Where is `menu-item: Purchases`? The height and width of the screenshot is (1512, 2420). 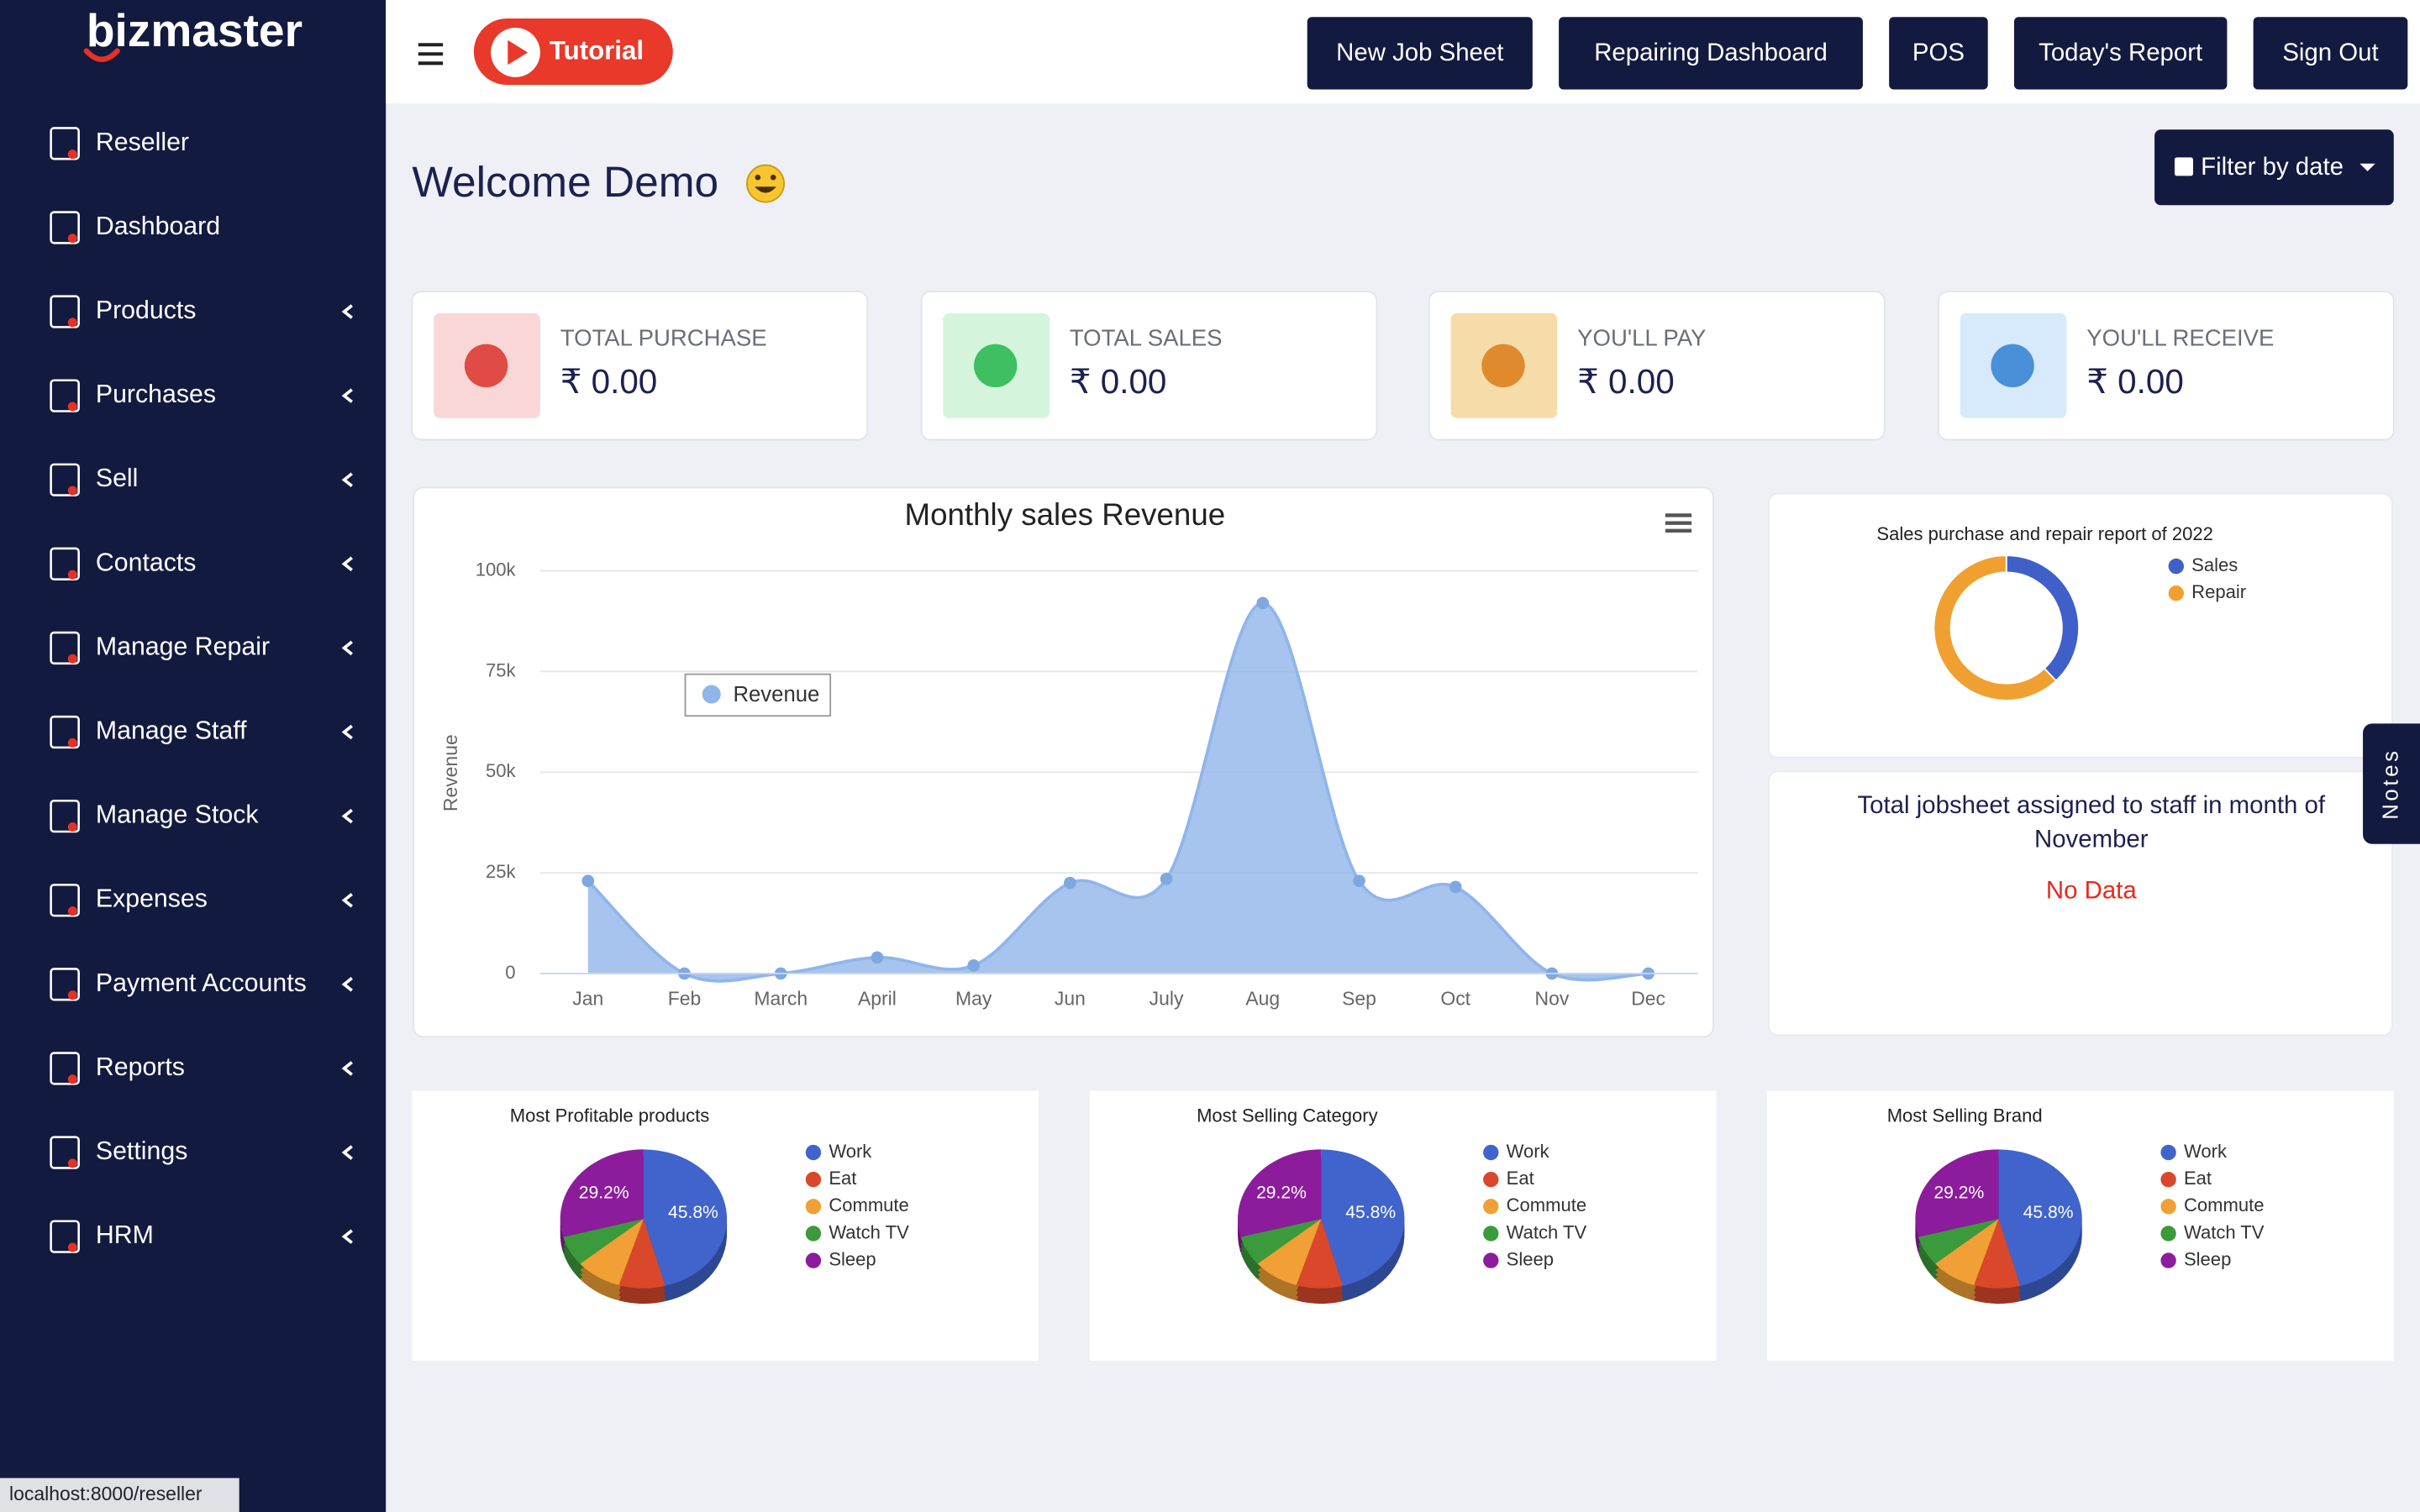
menu-item: Purchases is located at coordinates (156, 394).